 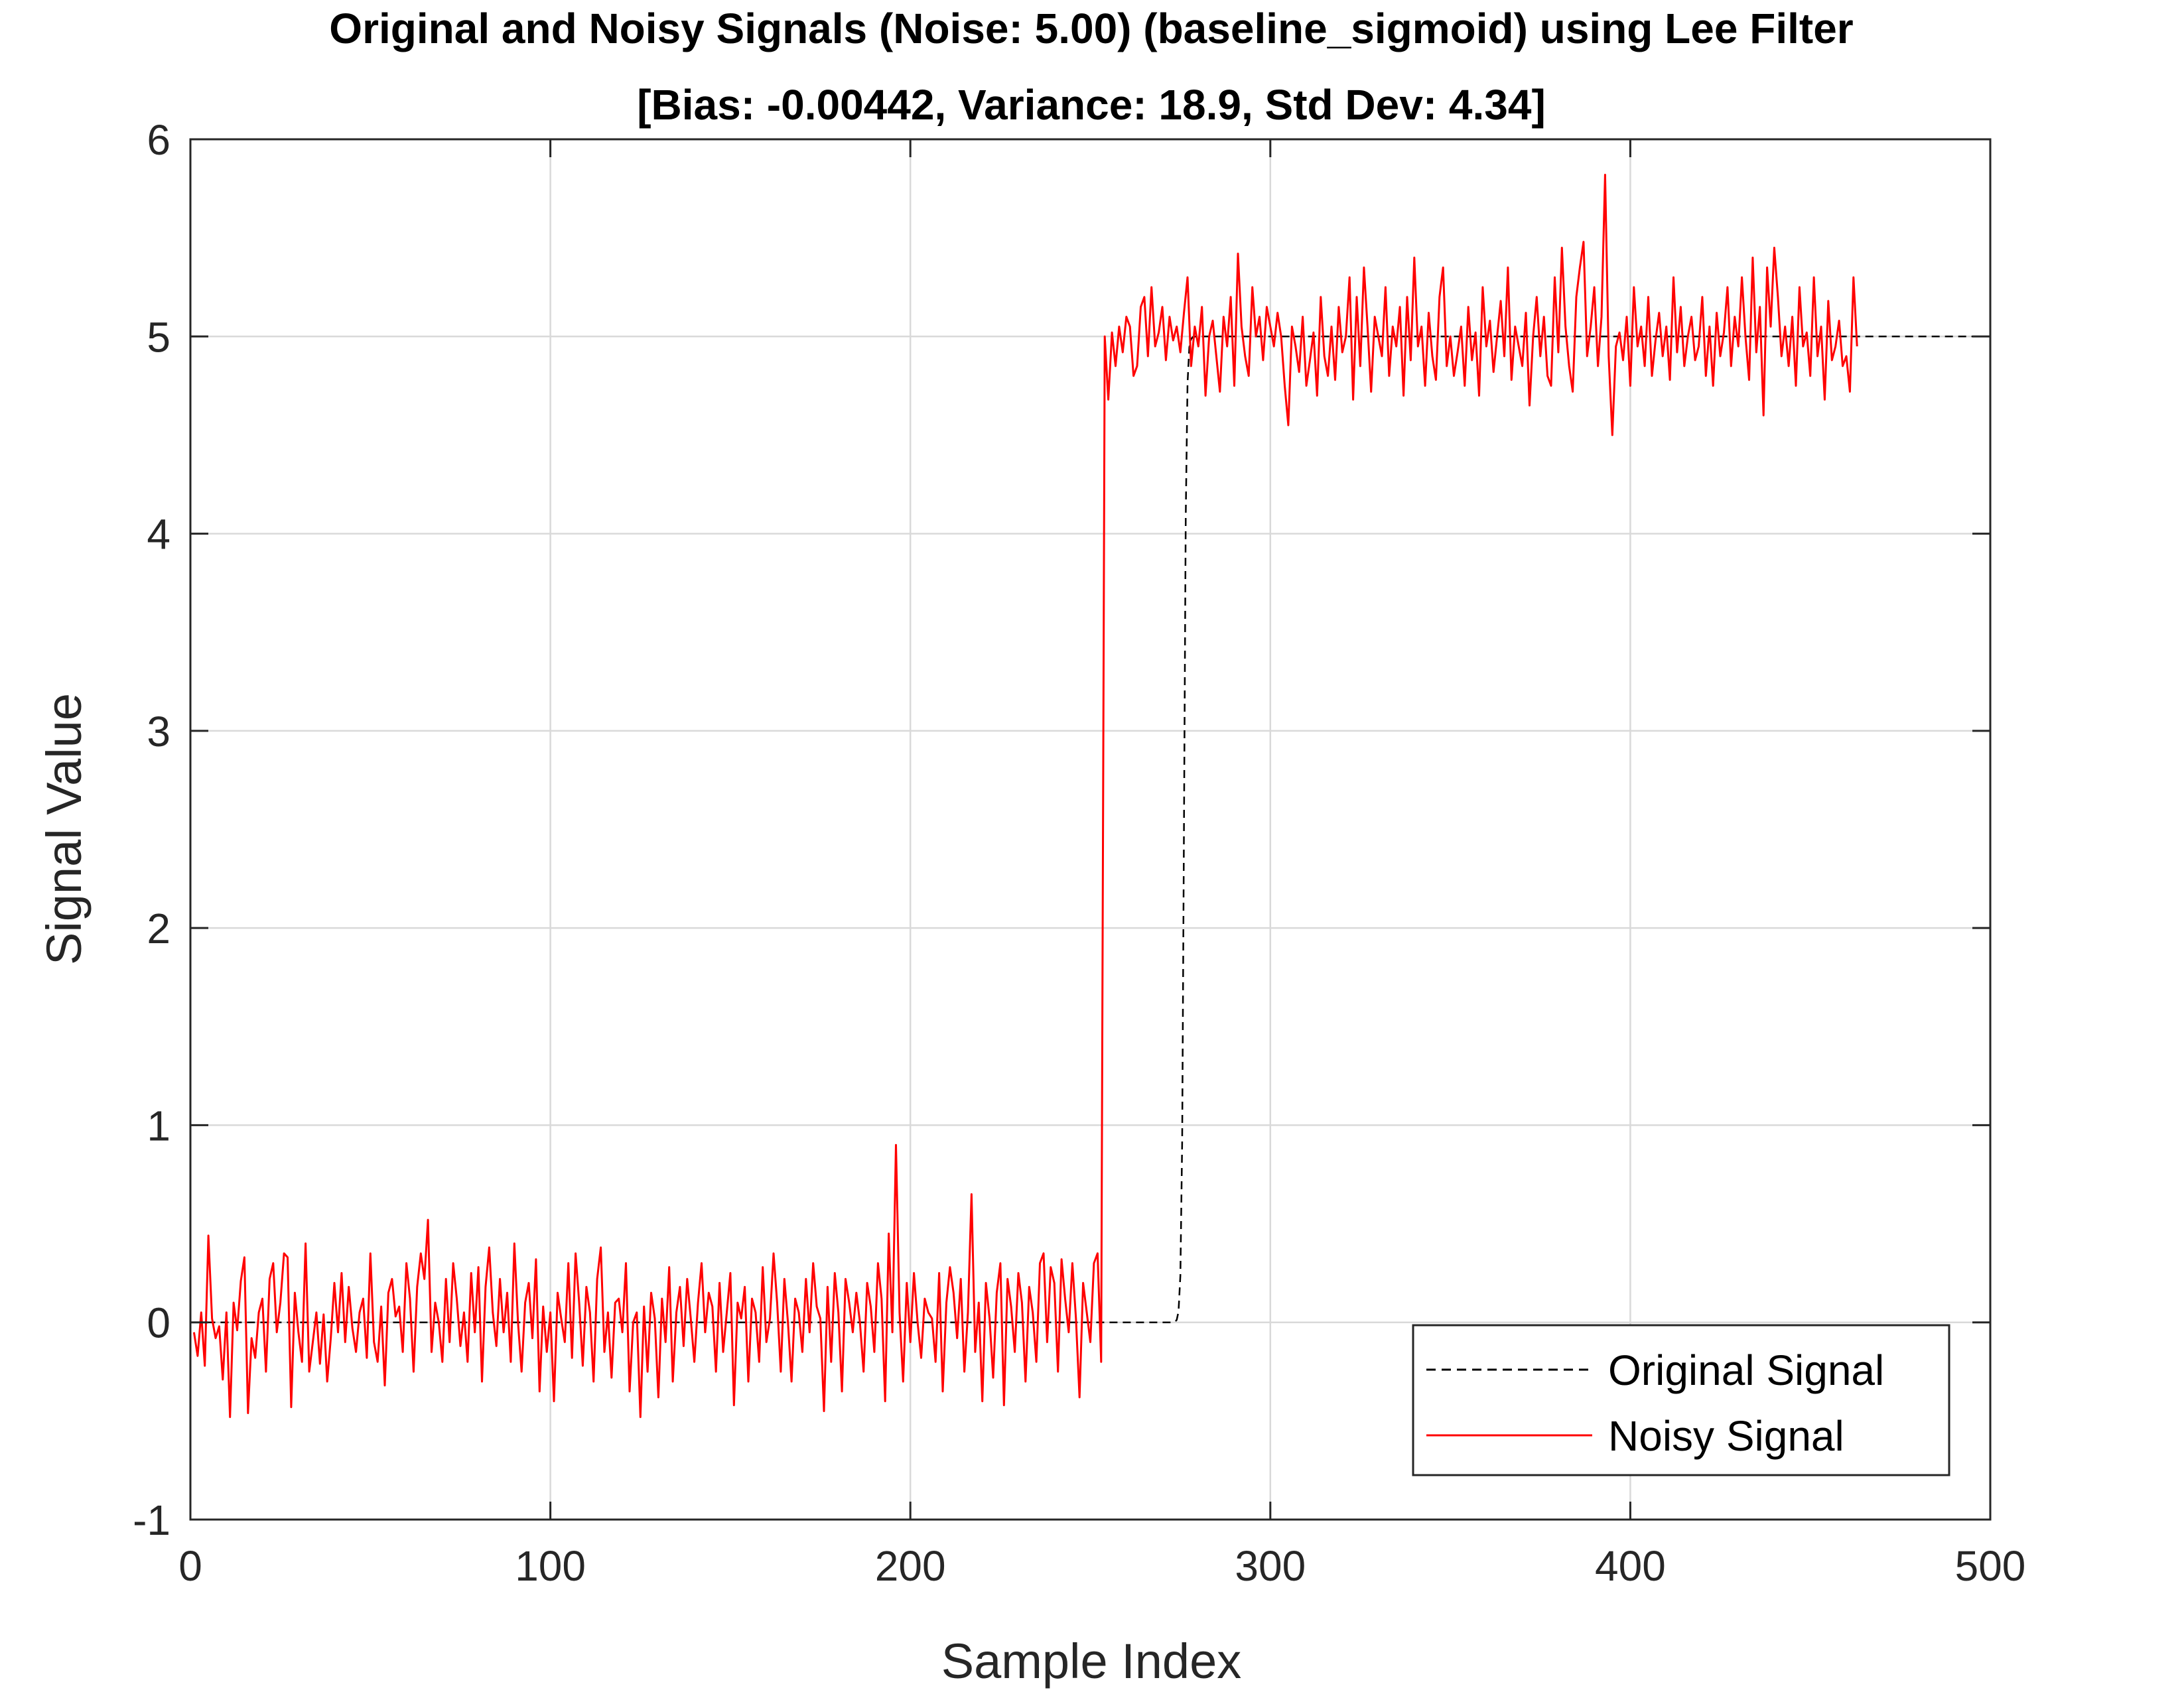 What do you see at coordinates (159, 731) in the screenshot?
I see `y-tick-label: 3` at bounding box center [159, 731].